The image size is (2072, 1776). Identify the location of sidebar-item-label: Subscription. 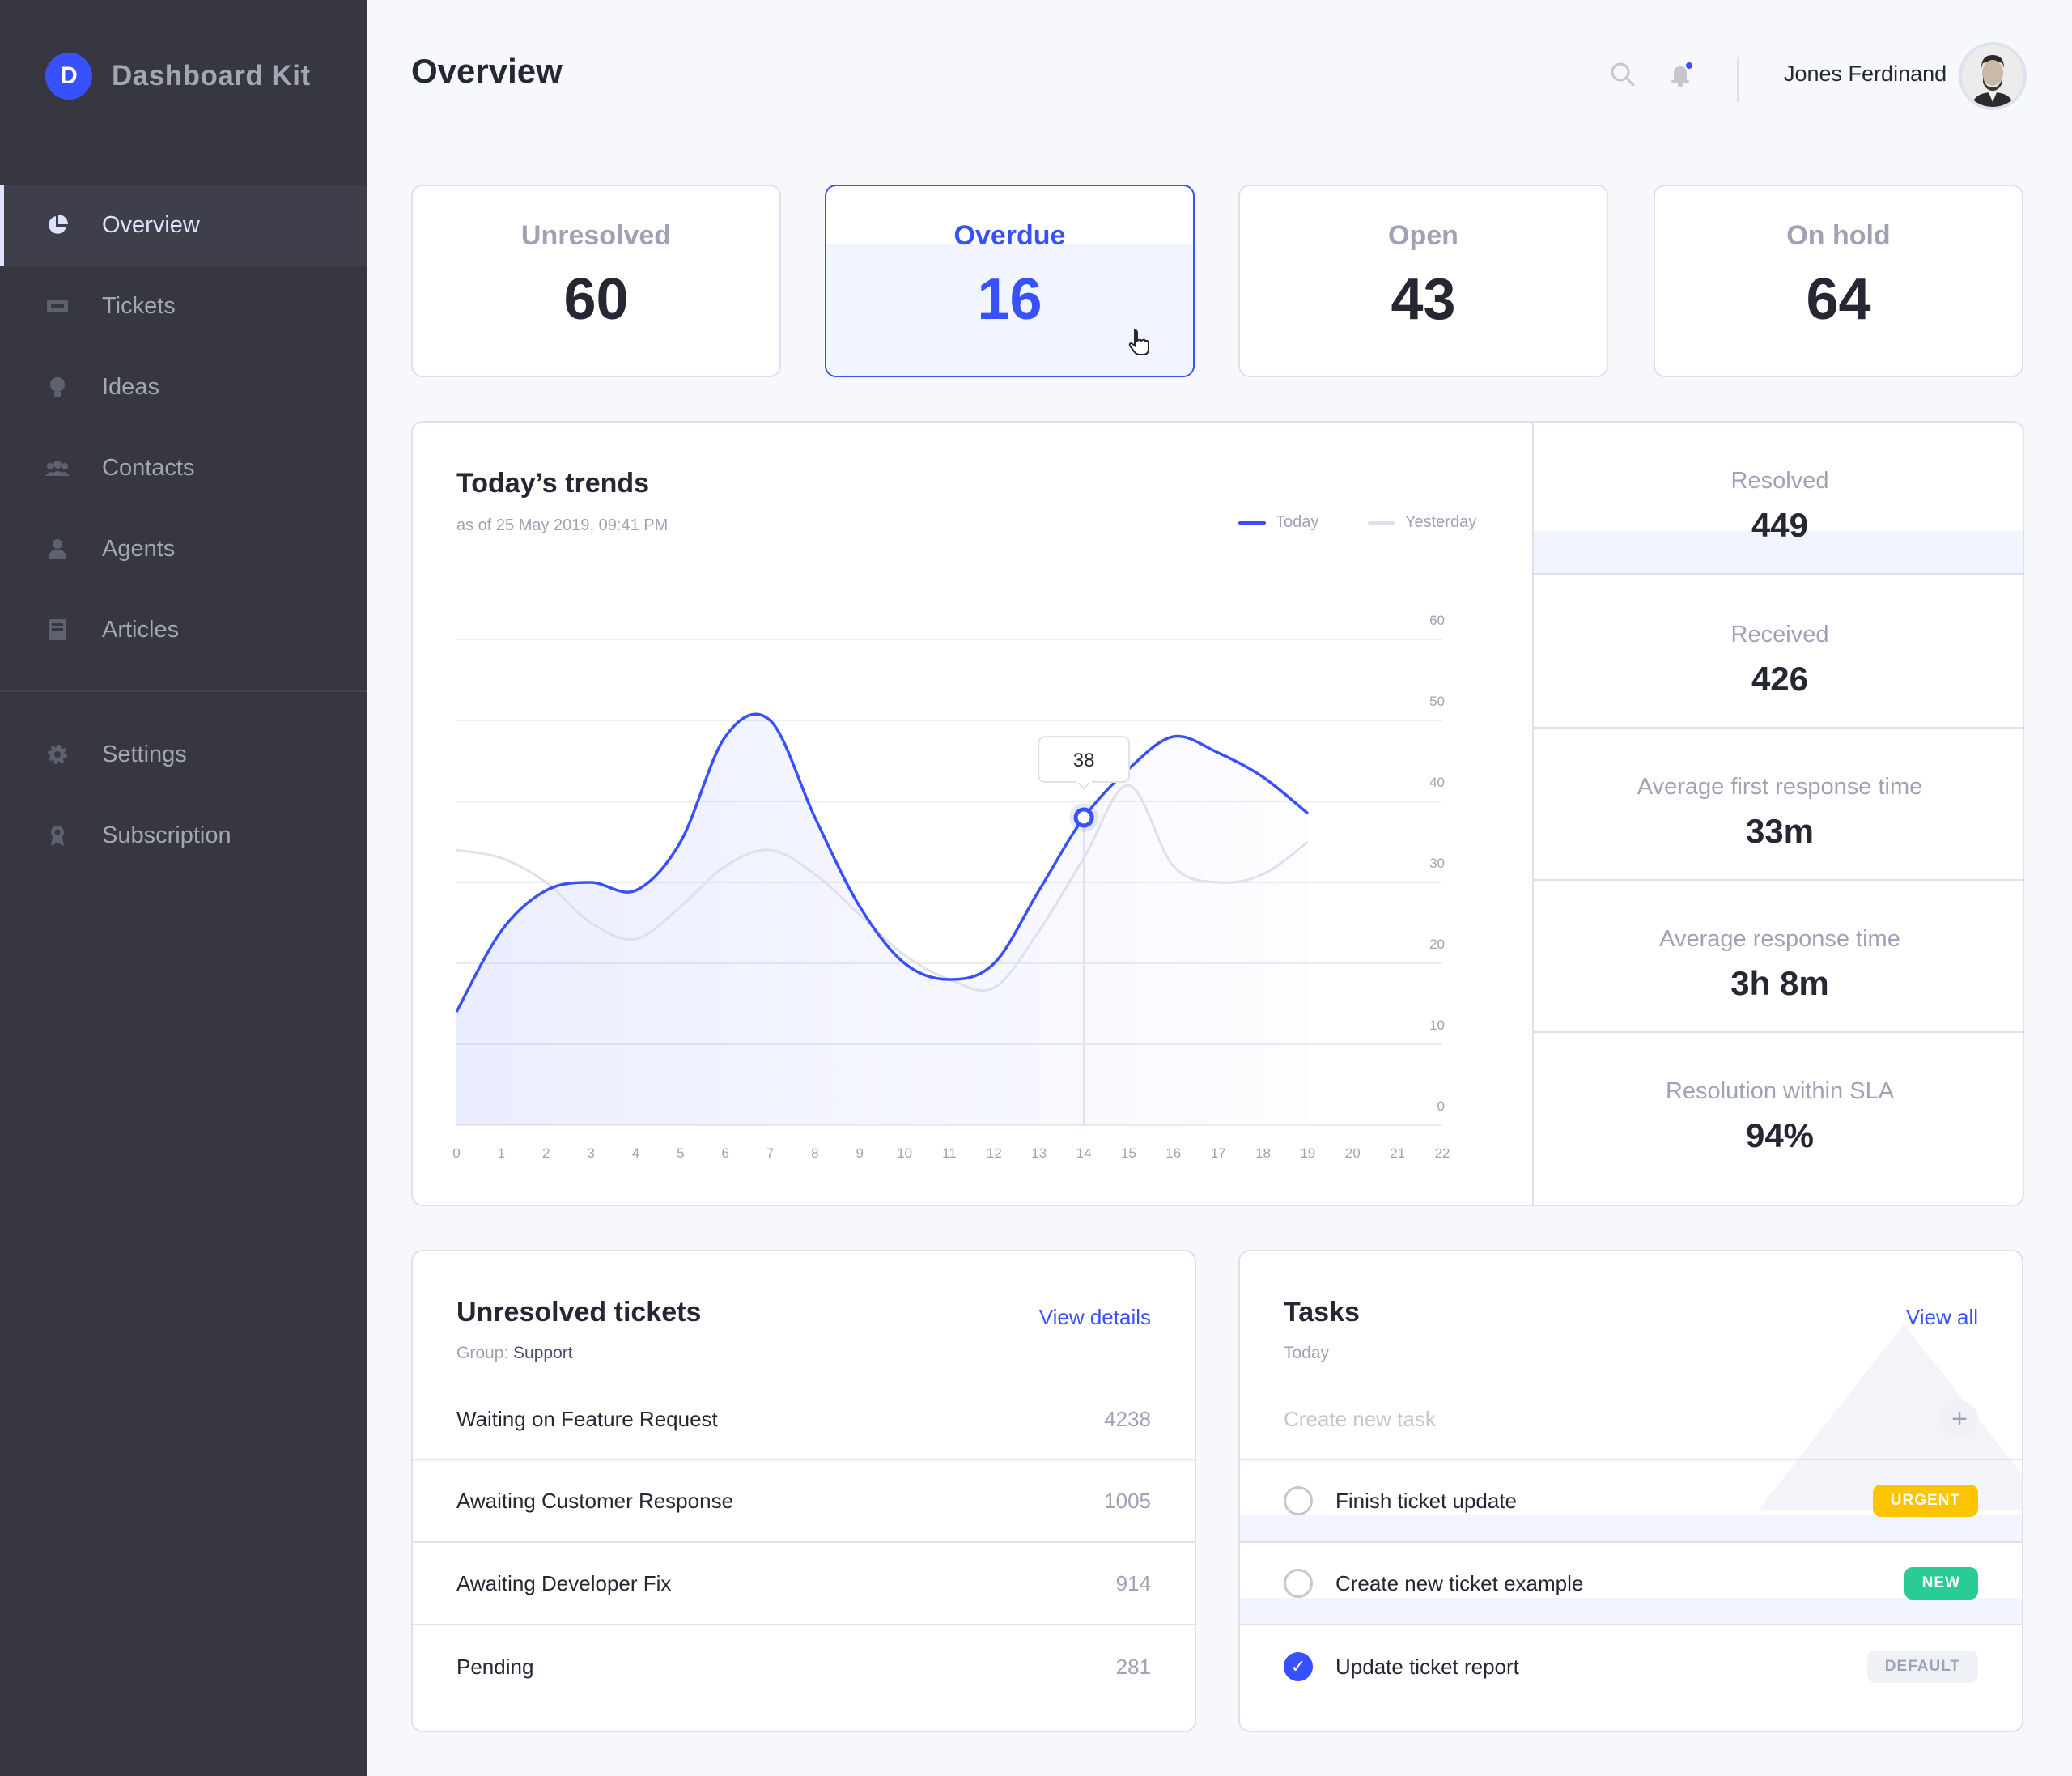
(166, 835).